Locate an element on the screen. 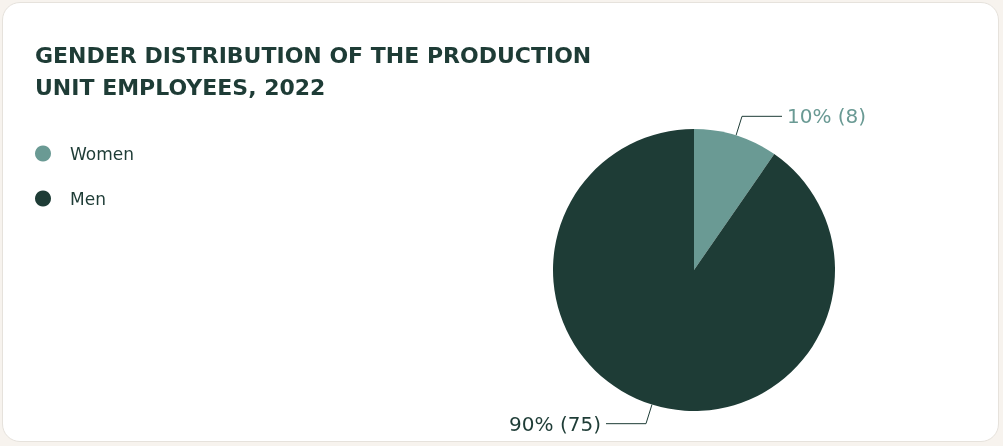 Image resolution: width=1003 pixels, height=446 pixels. legend-label: Women is located at coordinates (102, 153).